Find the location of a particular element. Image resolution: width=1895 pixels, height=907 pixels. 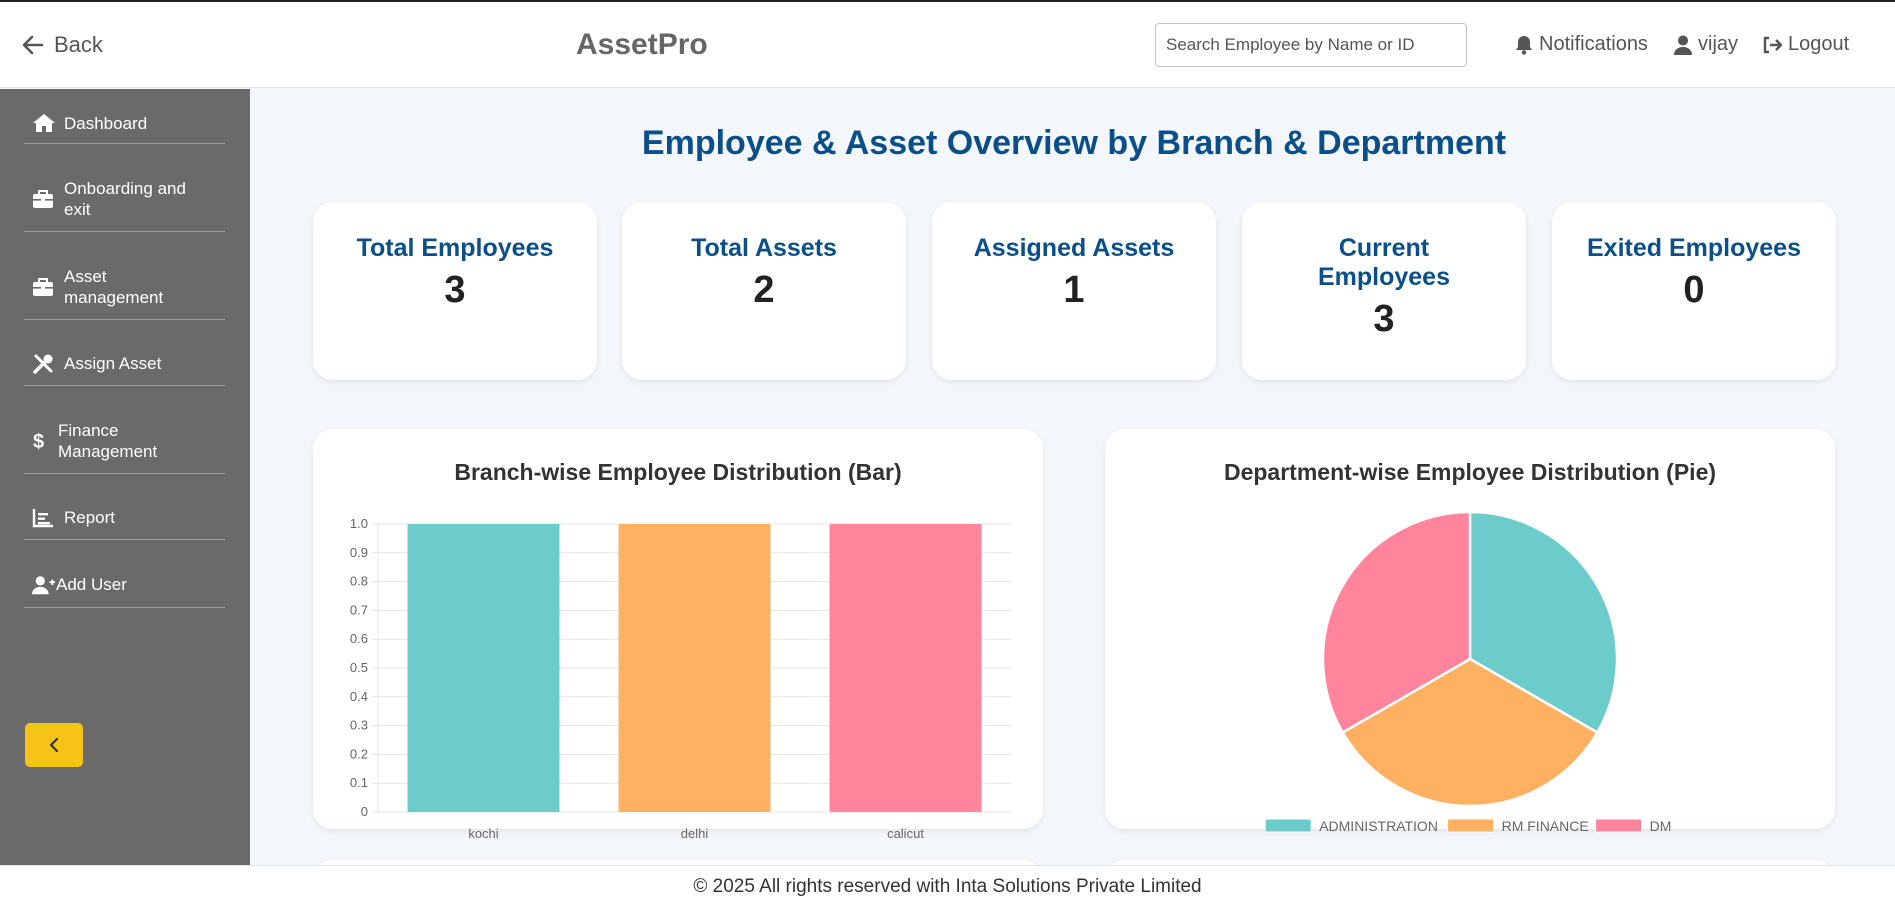

stat-value: 0 is located at coordinates (1694, 290).